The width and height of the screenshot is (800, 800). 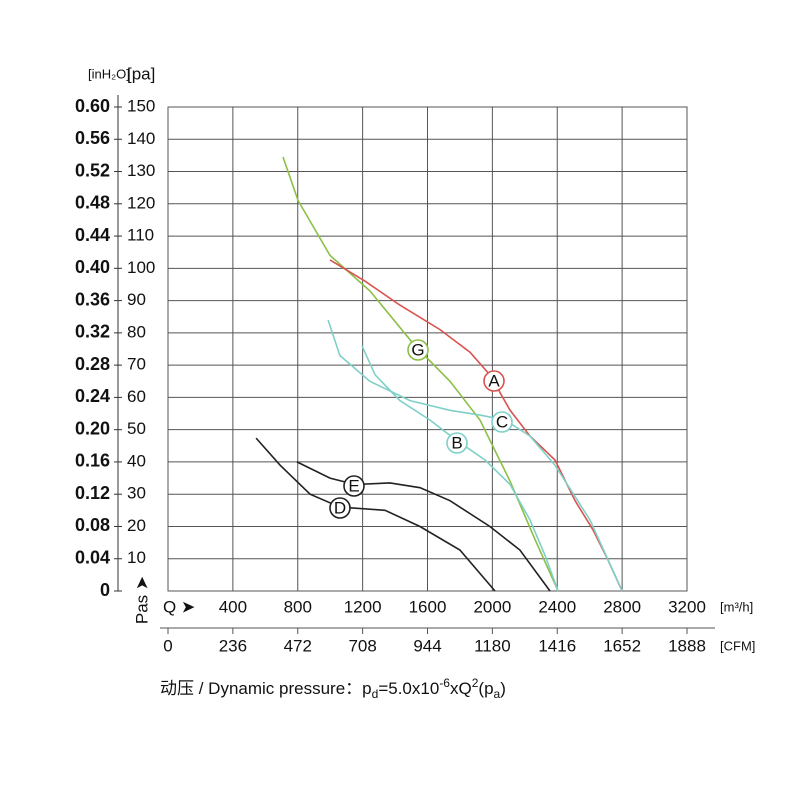 What do you see at coordinates (136, 364) in the screenshot?
I see `y-tick-label: 70` at bounding box center [136, 364].